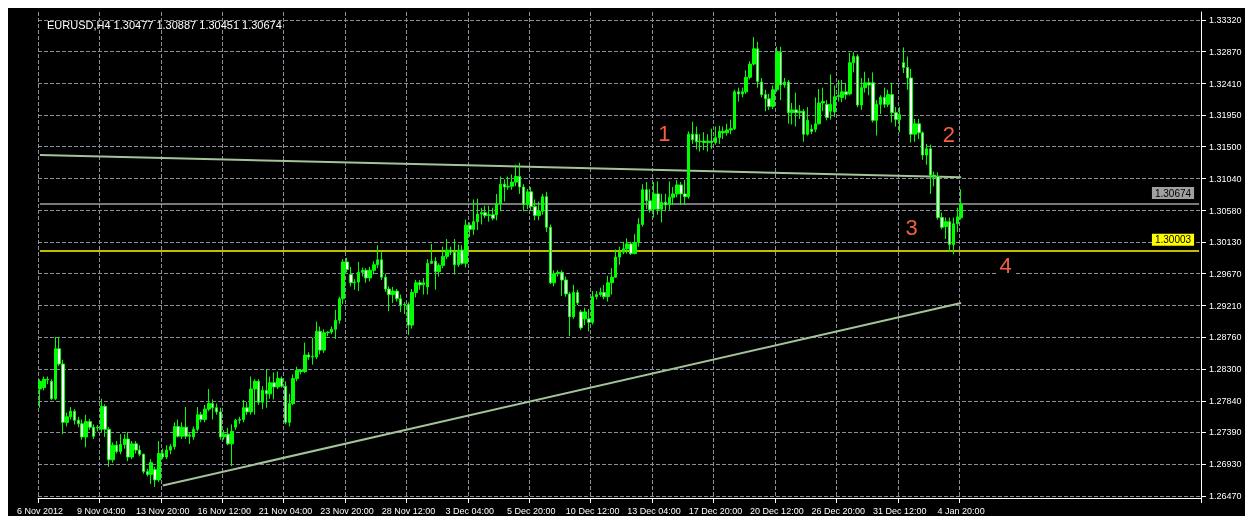  Describe the element at coordinates (1005, 265) in the screenshot. I see `annotation: 4` at that location.